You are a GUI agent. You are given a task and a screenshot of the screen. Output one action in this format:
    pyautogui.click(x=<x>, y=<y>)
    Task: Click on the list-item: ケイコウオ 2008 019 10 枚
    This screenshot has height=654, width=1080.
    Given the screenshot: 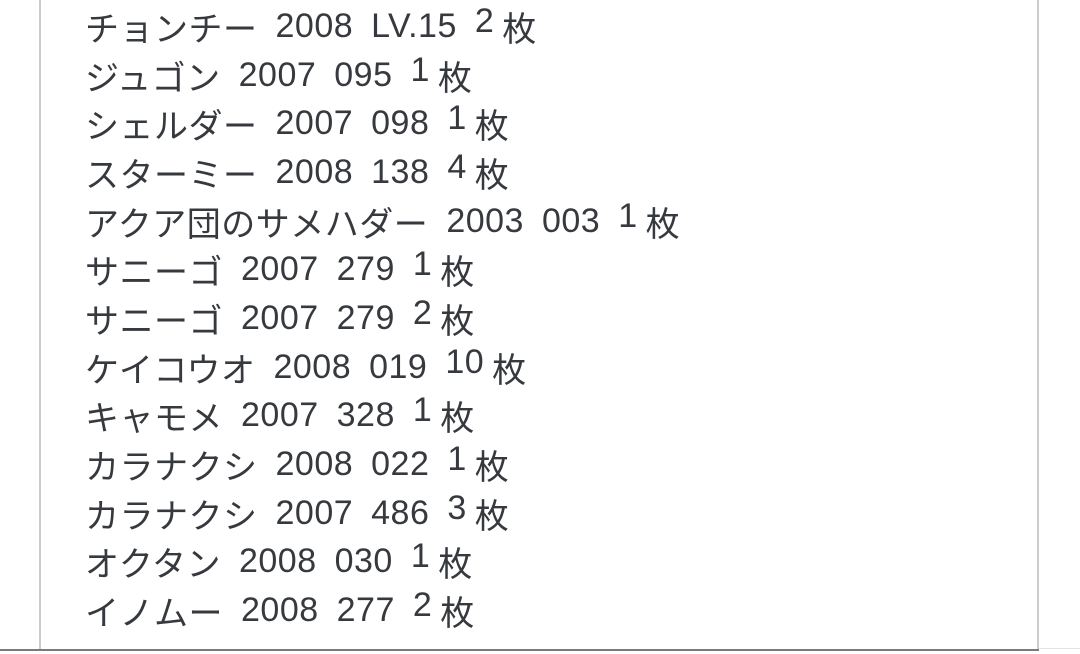 What is the action you would take?
    pyautogui.click(x=558, y=367)
    